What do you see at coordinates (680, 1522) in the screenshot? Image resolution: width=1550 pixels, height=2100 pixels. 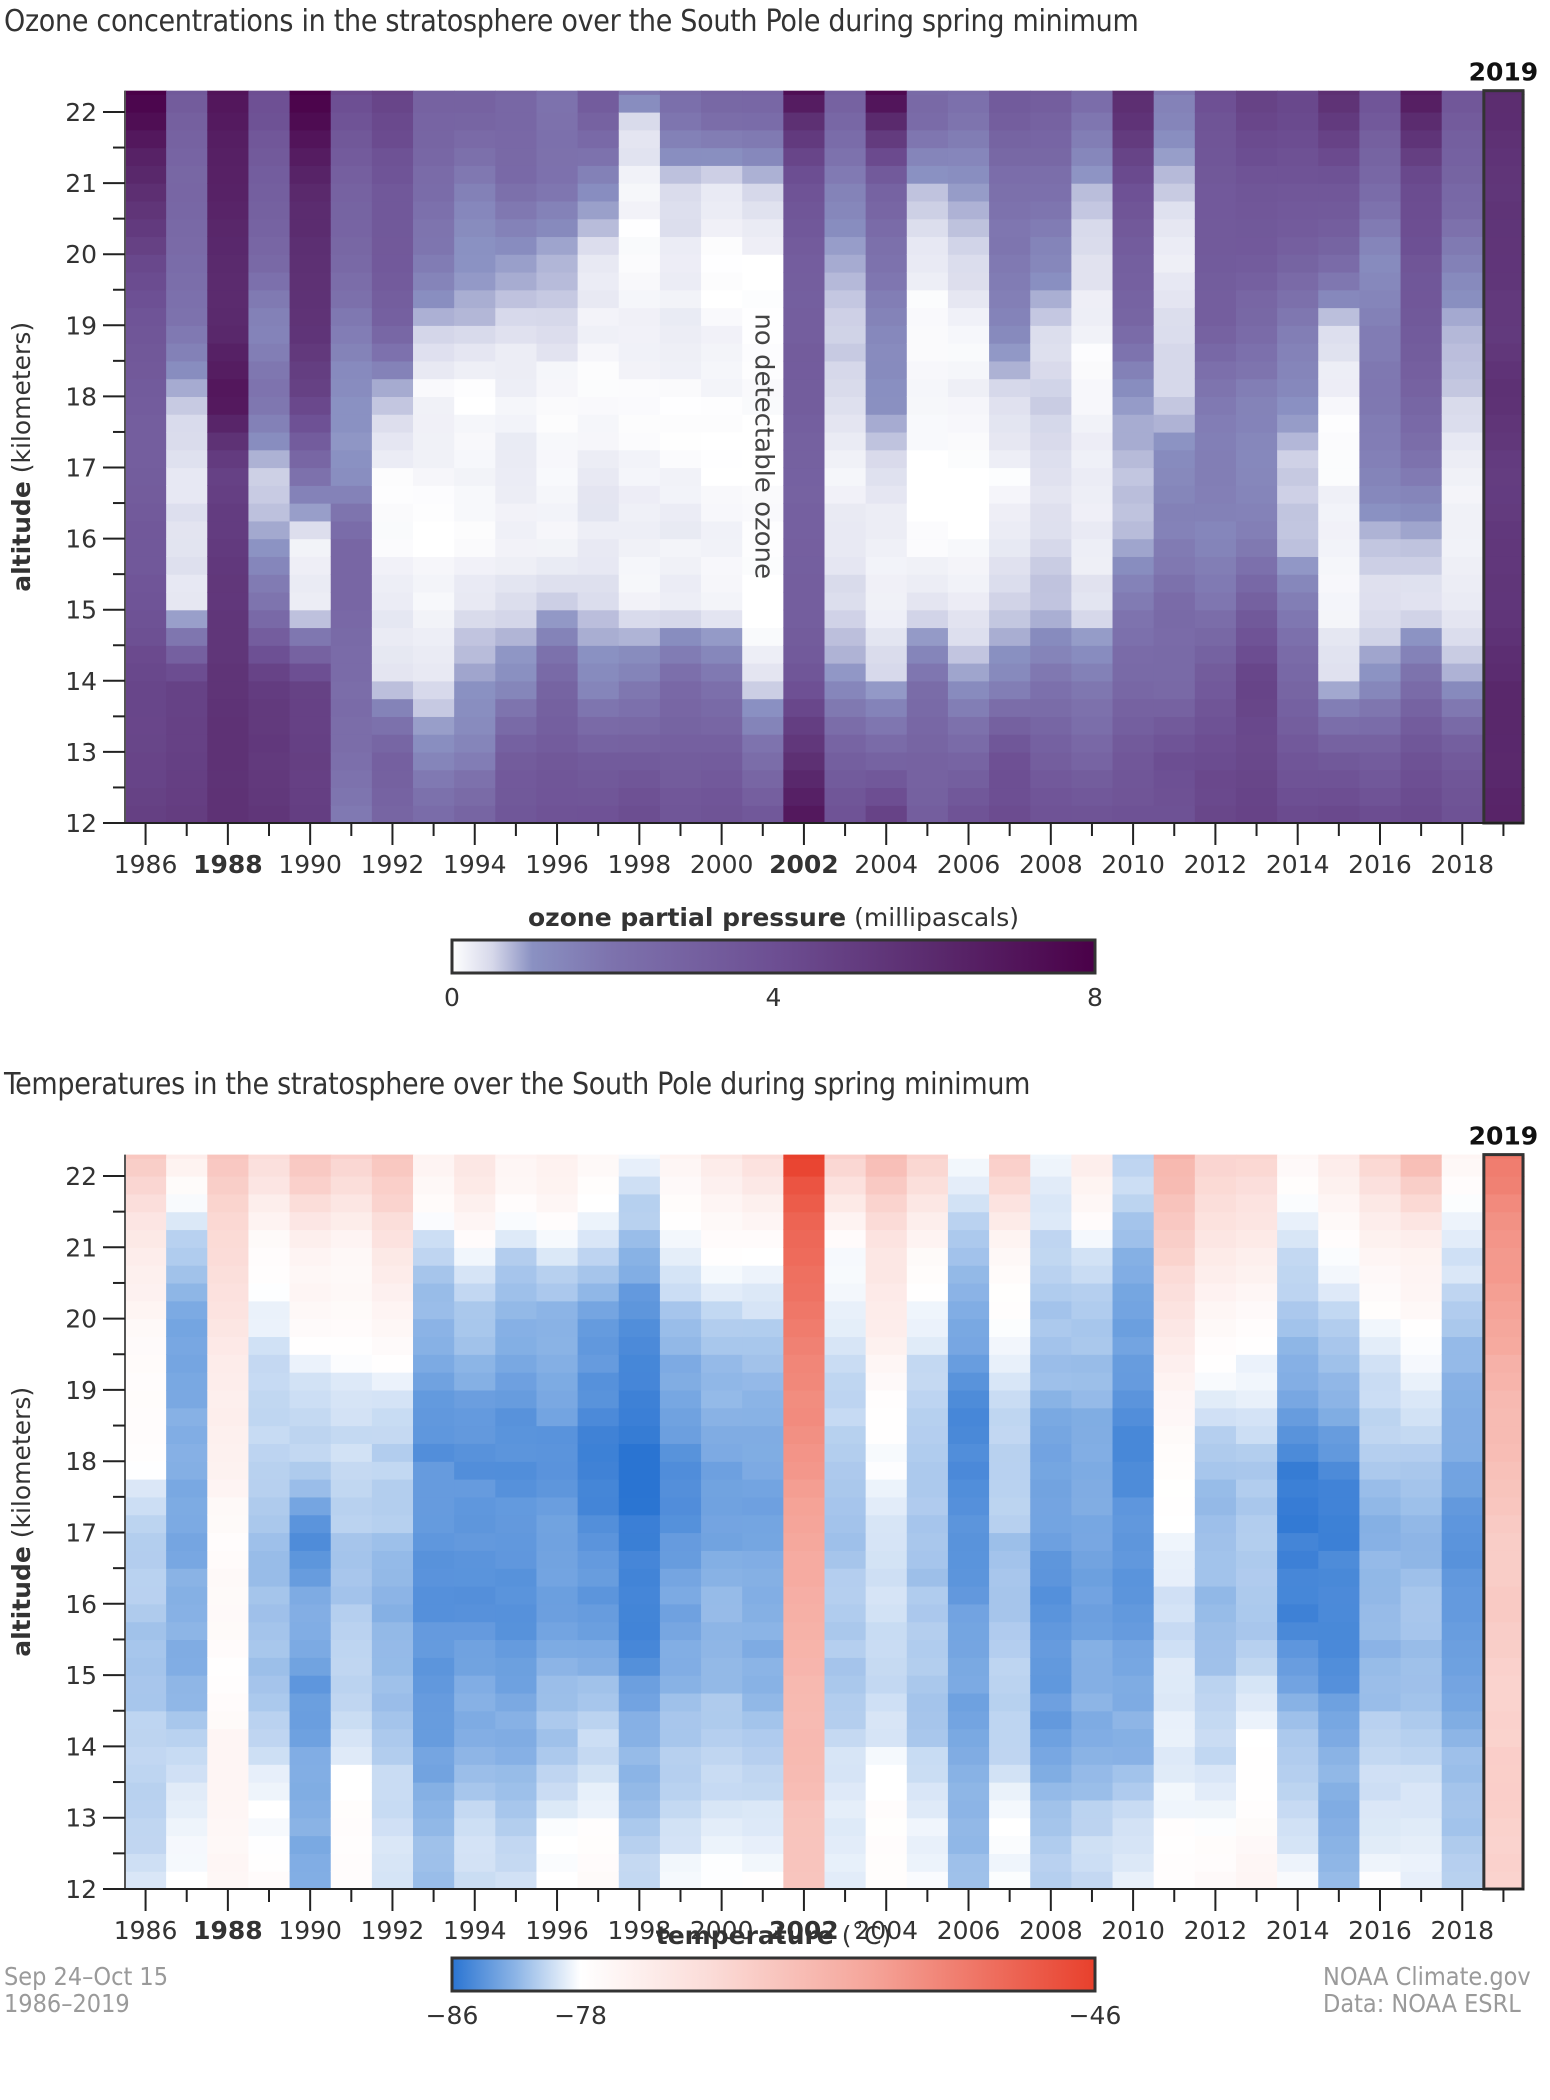 I see `year-column-1999` at bounding box center [680, 1522].